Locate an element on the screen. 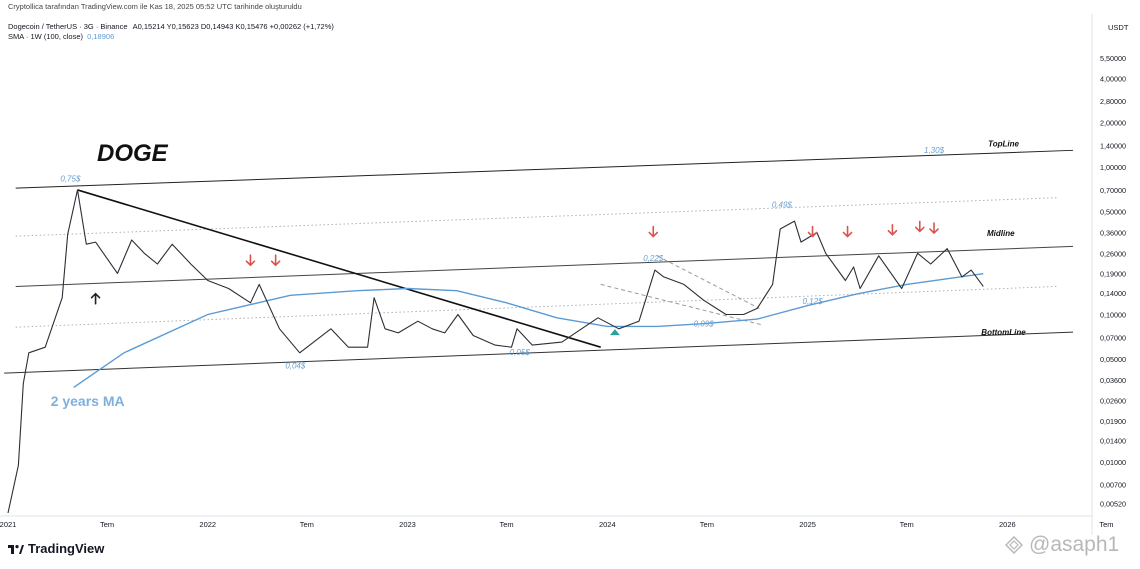  y-tick-label: 0,01900 is located at coordinates (1113, 421).